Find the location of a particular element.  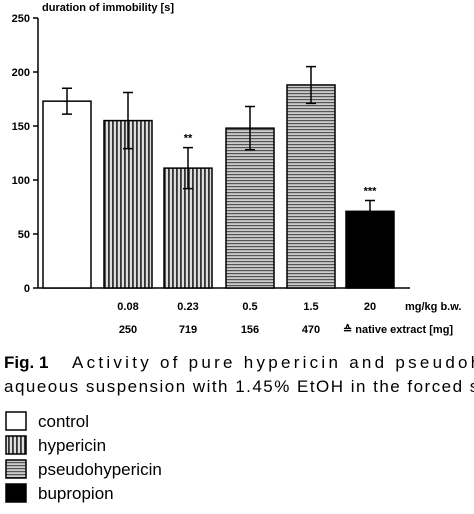

x-tick-label: 156 is located at coordinates (250, 330).